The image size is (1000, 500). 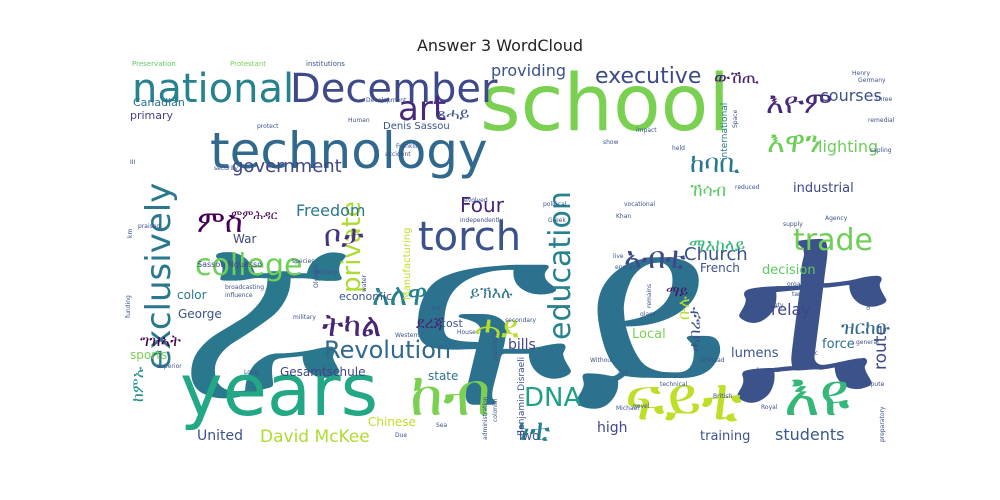 I want to click on wordcloud-word: ከምኡ, so click(x=137, y=384).